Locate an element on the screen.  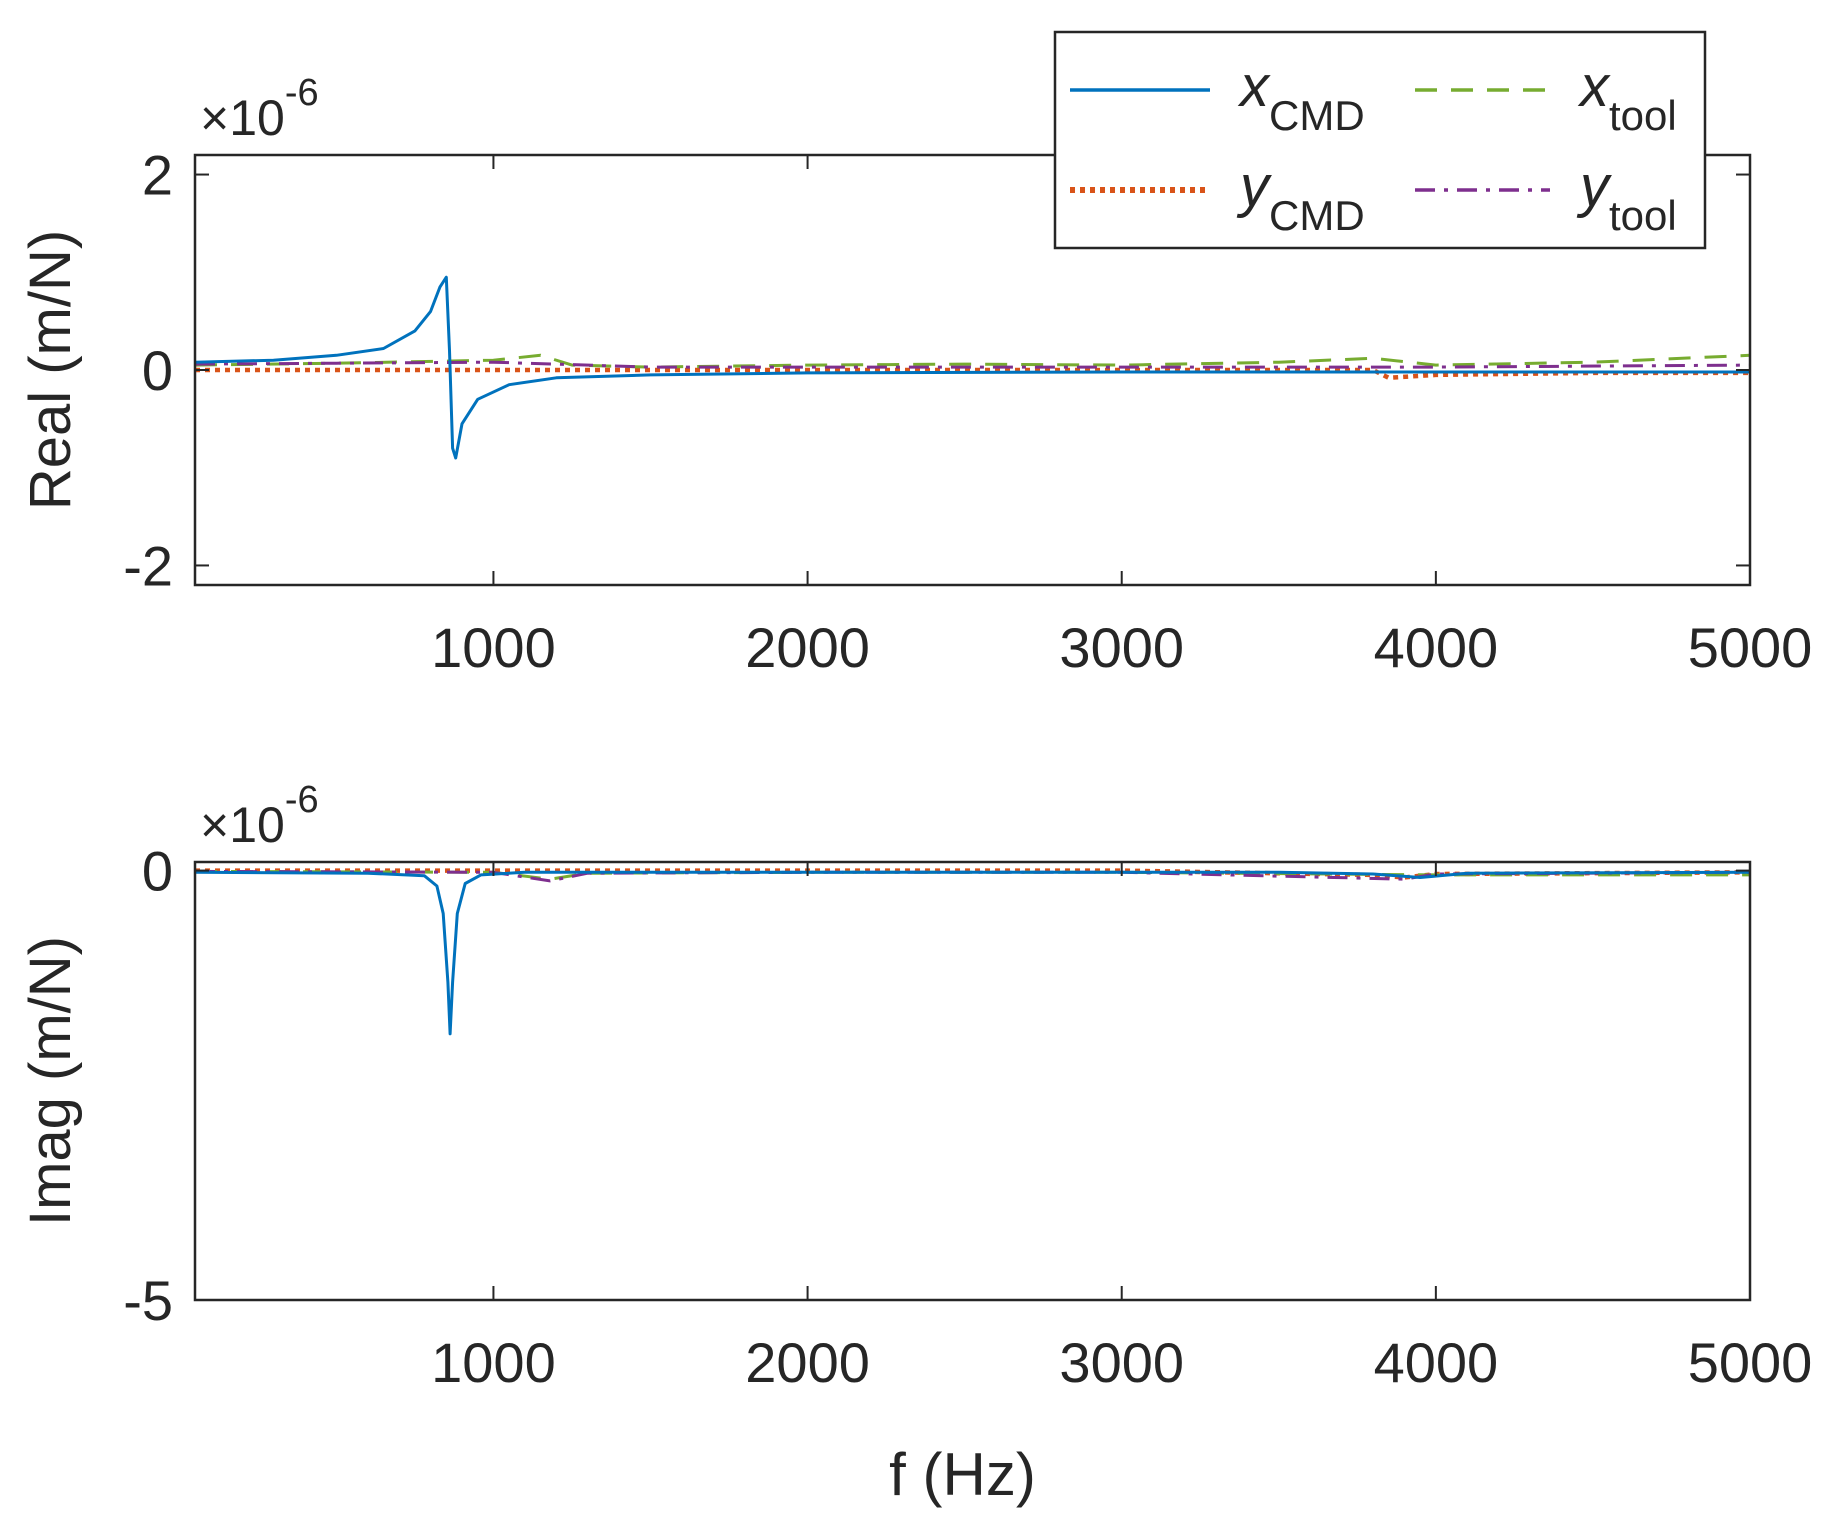
x-axis-label: f (Hz) is located at coordinates (962, 1474).